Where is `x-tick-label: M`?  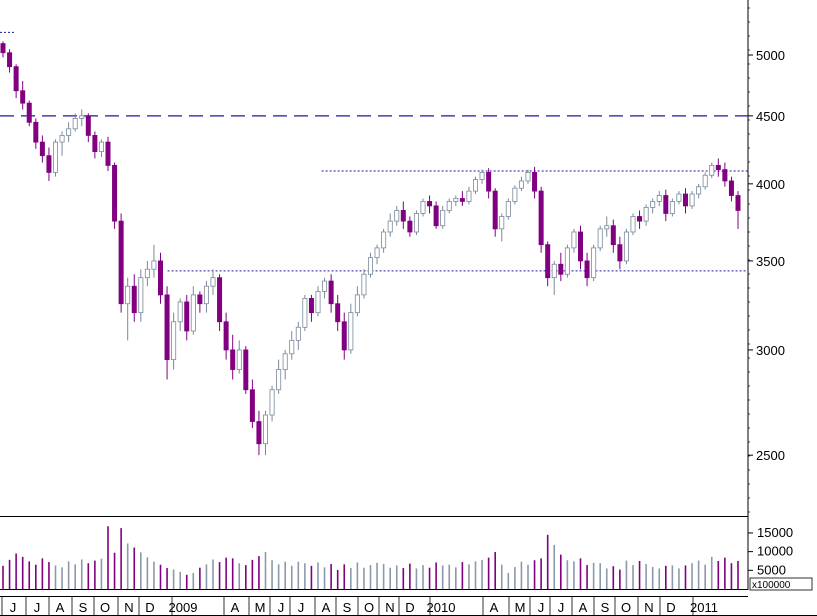
x-tick-label: M is located at coordinates (260, 607).